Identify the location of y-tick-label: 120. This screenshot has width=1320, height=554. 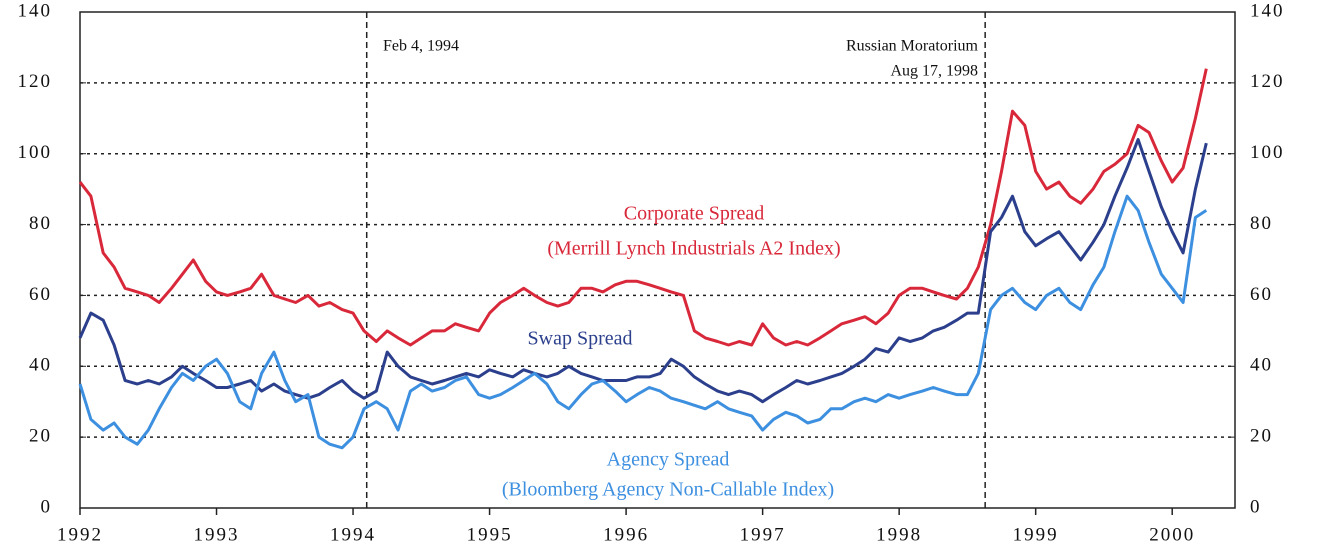
(35, 81).